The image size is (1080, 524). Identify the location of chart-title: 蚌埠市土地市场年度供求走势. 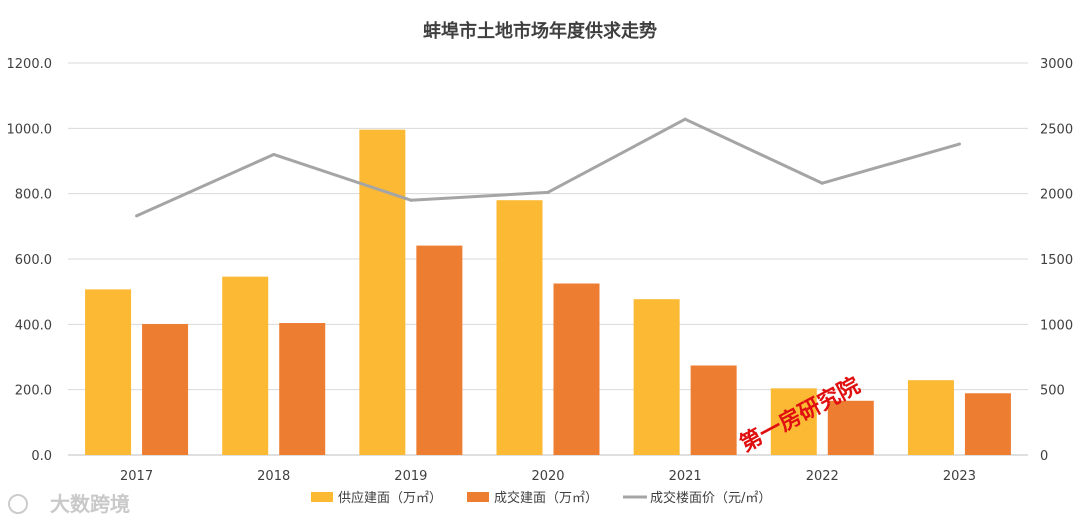
(540, 31).